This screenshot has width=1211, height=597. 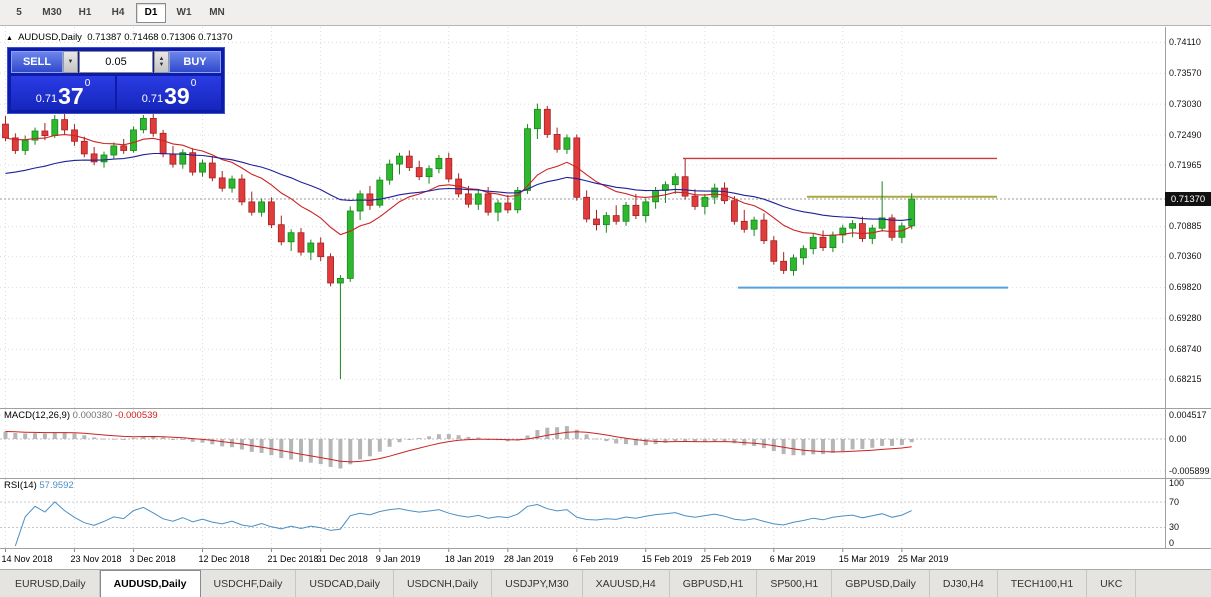 I want to click on price-scale-label: 0.74110, so click(x=1185, y=42).